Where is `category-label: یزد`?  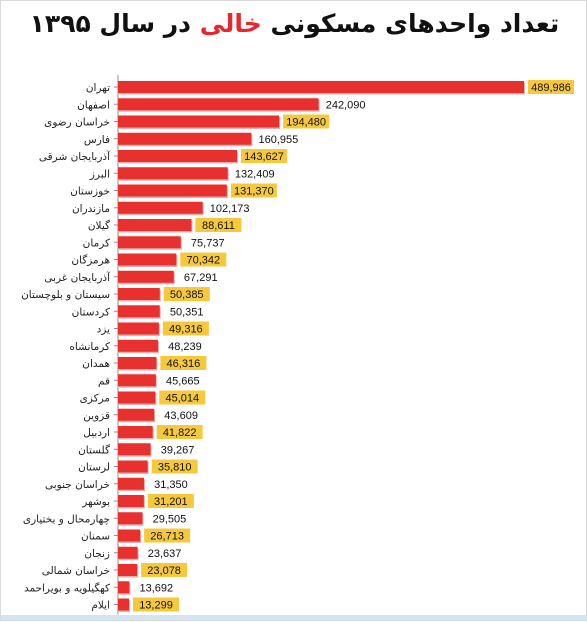
category-label: یزد is located at coordinates (103, 330).